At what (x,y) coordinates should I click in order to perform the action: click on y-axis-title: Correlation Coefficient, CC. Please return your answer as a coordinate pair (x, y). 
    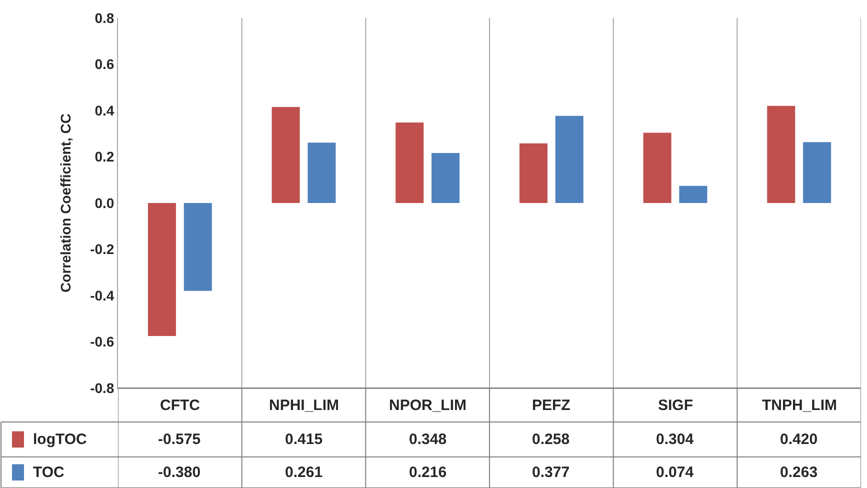
    Looking at the image, I should click on (66, 203).